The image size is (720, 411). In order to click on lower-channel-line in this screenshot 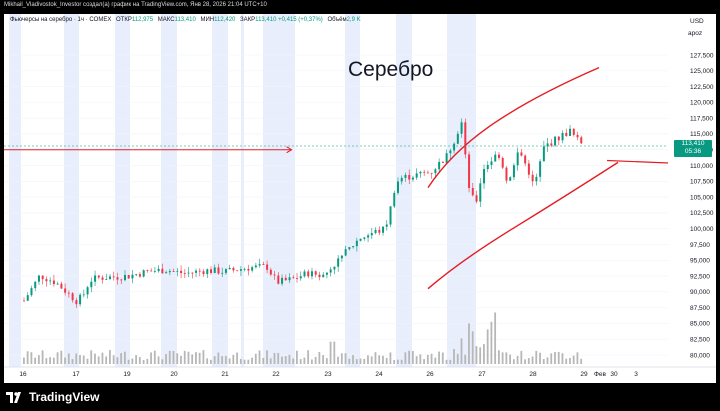, I will do `click(523, 225)`.